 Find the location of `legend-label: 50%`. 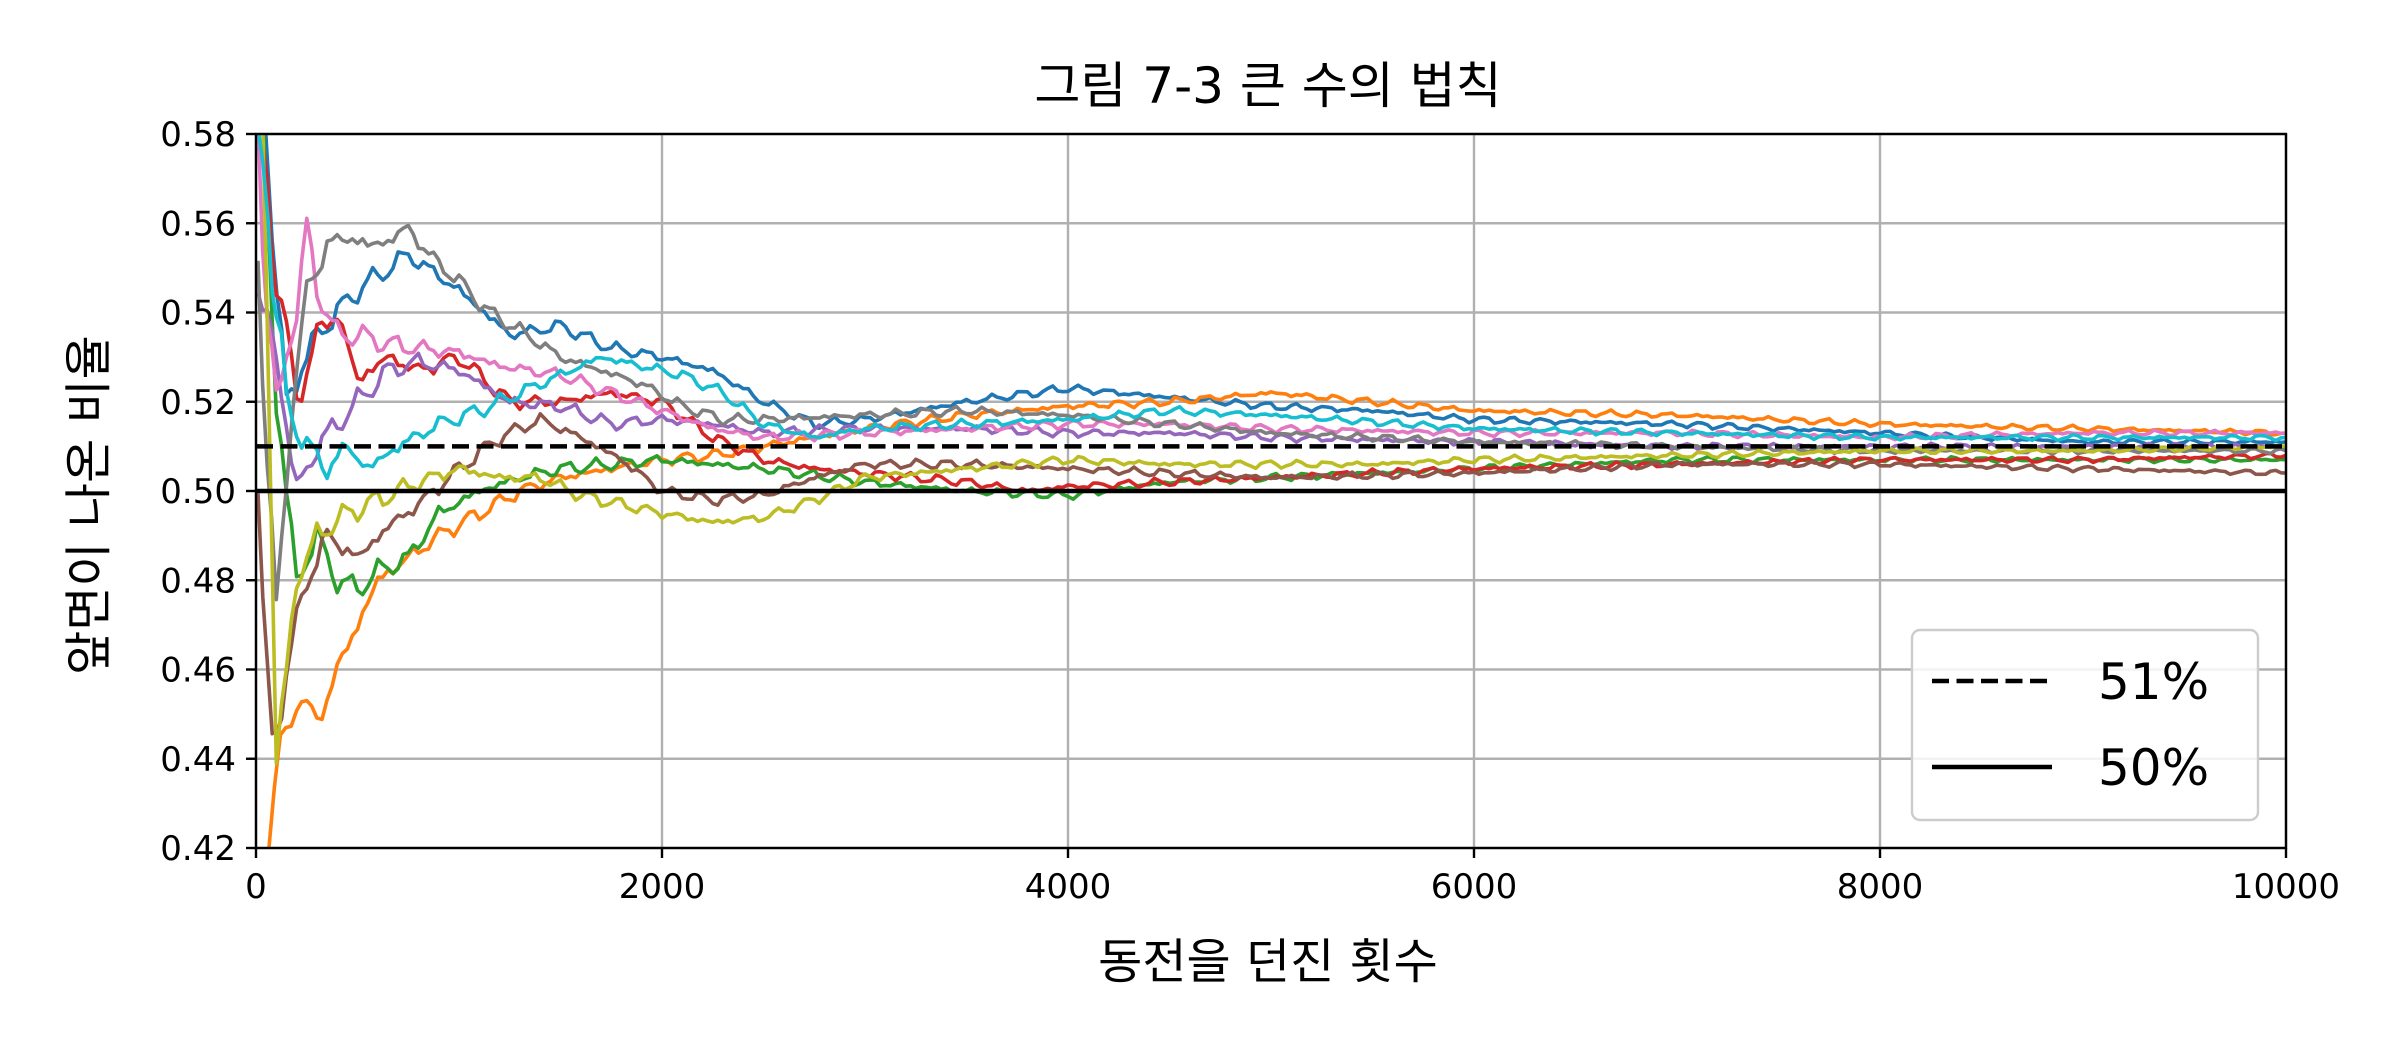

legend-label: 50% is located at coordinates (2153, 768).